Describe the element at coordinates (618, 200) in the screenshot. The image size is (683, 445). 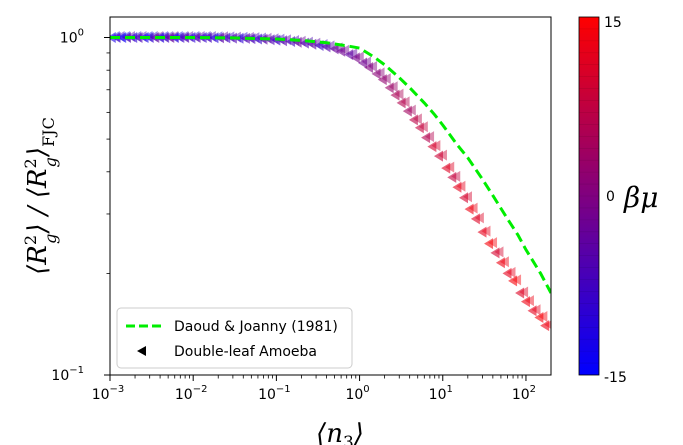
I see `colorbar: 15 0 -15 βμ` at that location.